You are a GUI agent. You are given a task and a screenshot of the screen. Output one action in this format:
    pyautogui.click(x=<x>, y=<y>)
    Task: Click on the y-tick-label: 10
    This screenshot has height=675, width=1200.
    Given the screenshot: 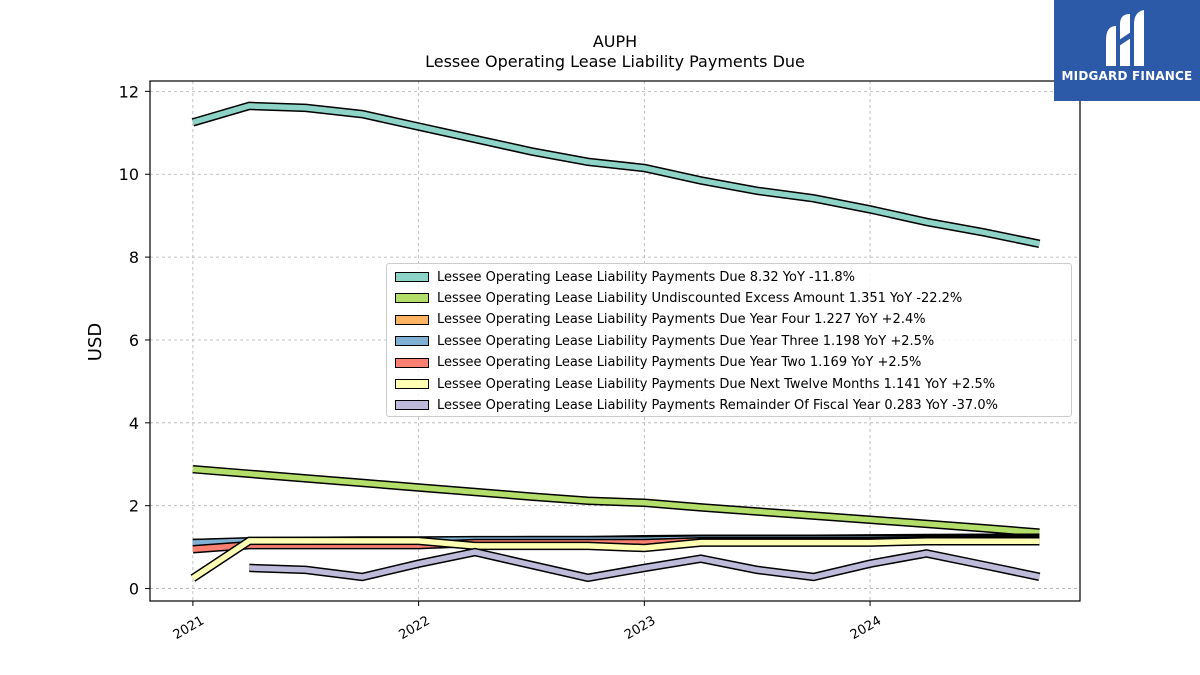 What is the action you would take?
    pyautogui.click(x=129, y=174)
    